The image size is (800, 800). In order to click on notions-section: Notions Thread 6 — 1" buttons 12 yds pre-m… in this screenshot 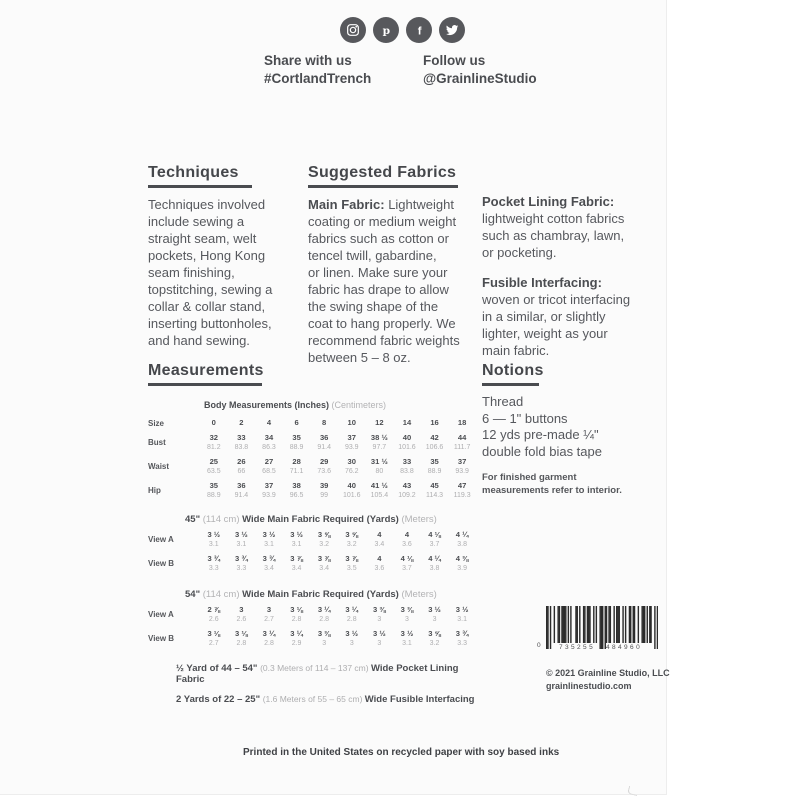, I will do `click(572, 429)`.